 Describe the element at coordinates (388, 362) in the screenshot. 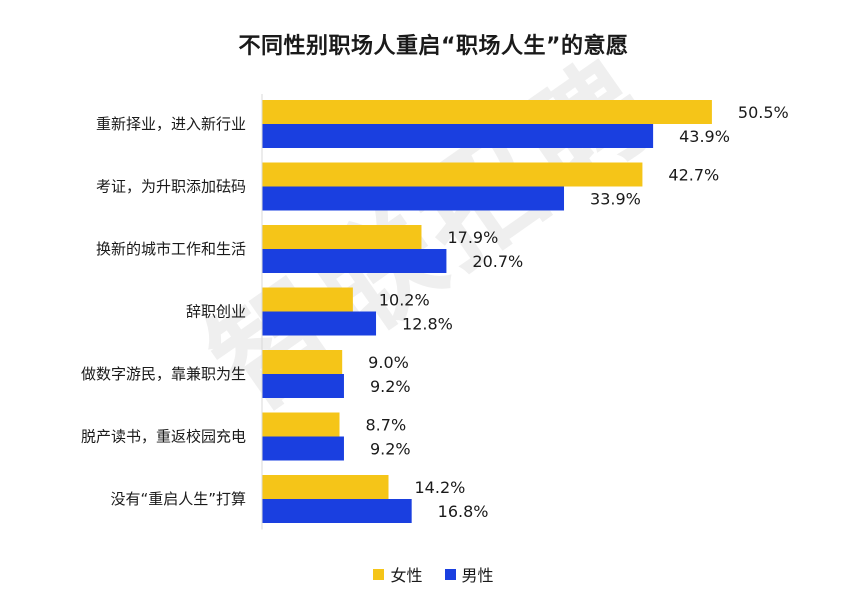

I see `data-label-female: 9.0%` at that location.